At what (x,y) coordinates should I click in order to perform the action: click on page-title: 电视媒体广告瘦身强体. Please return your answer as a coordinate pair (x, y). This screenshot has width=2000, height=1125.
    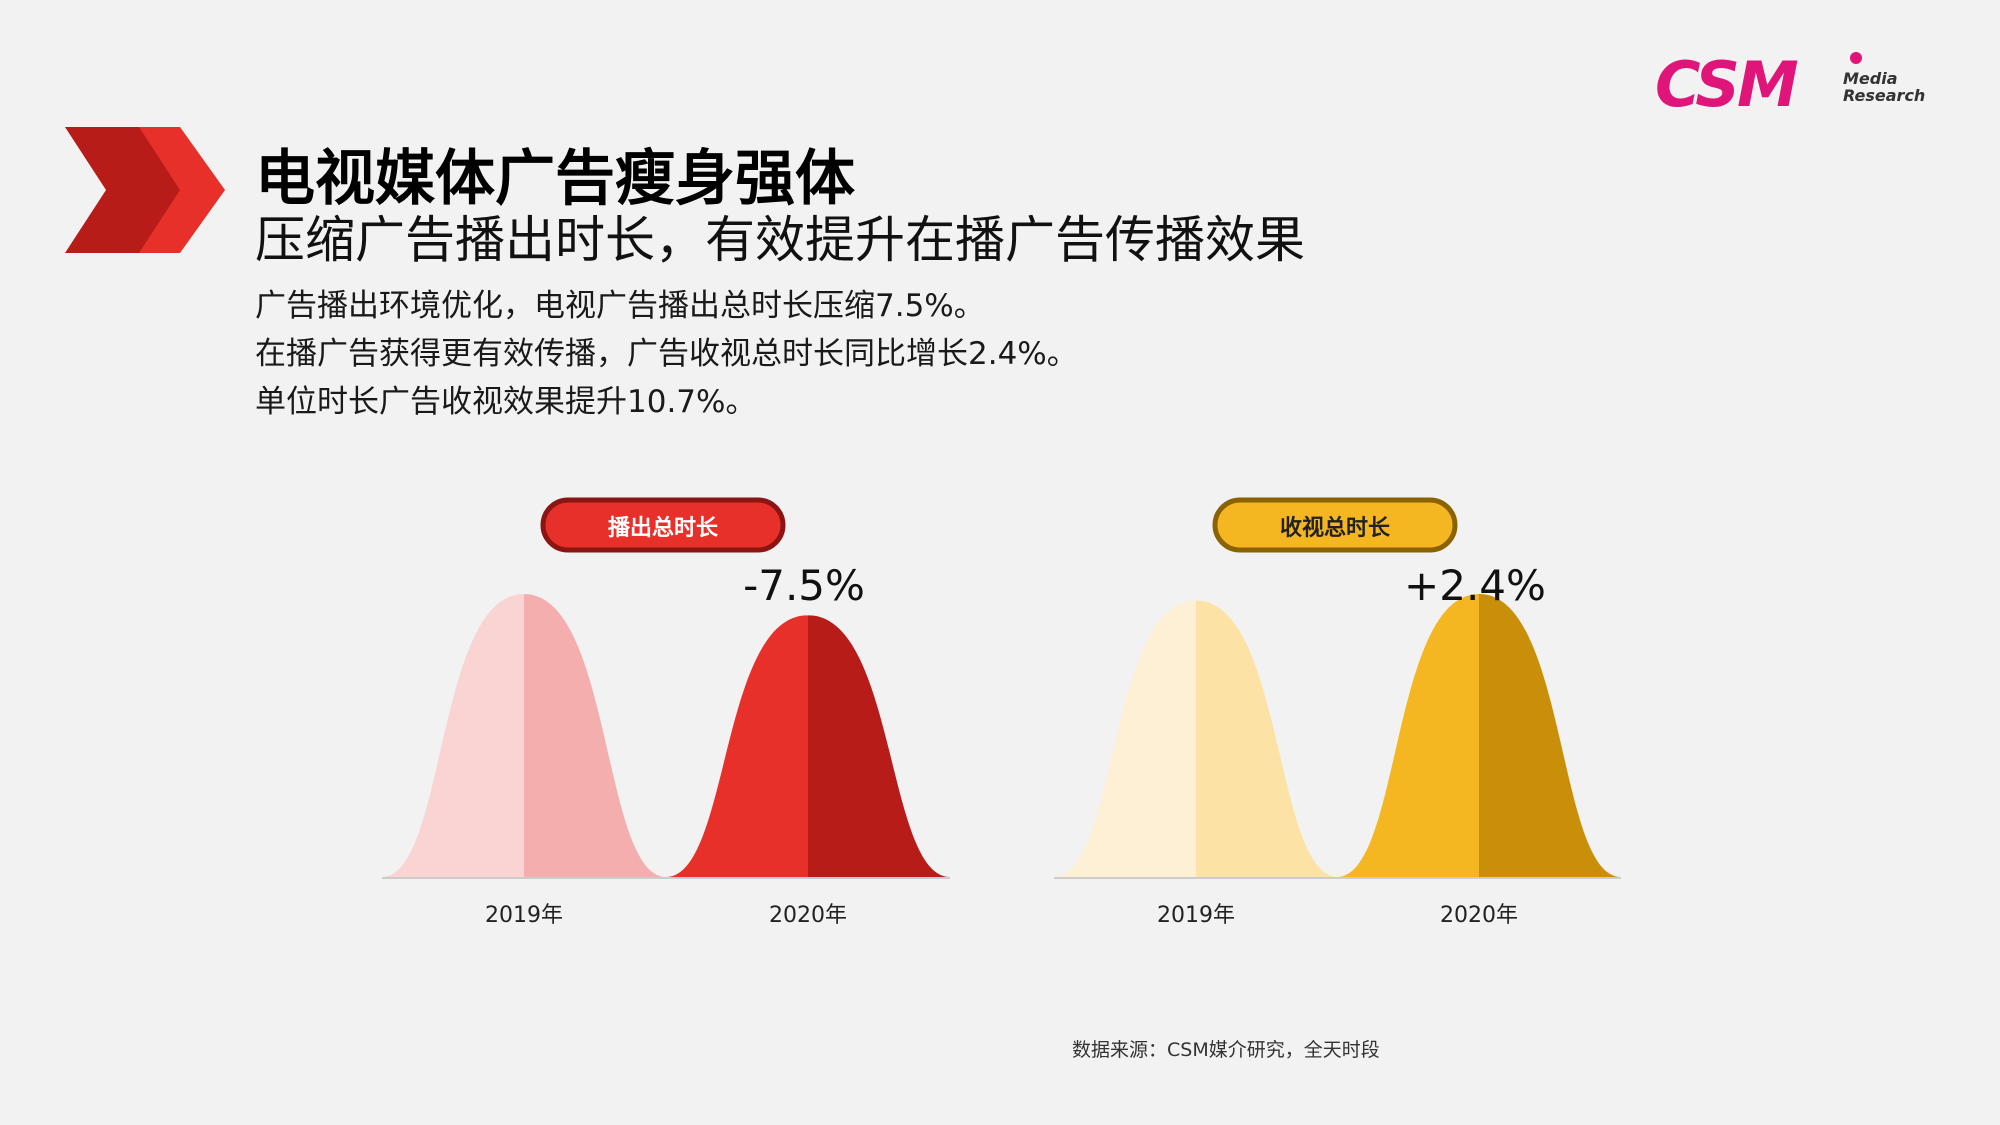
    Looking at the image, I should click on (555, 179).